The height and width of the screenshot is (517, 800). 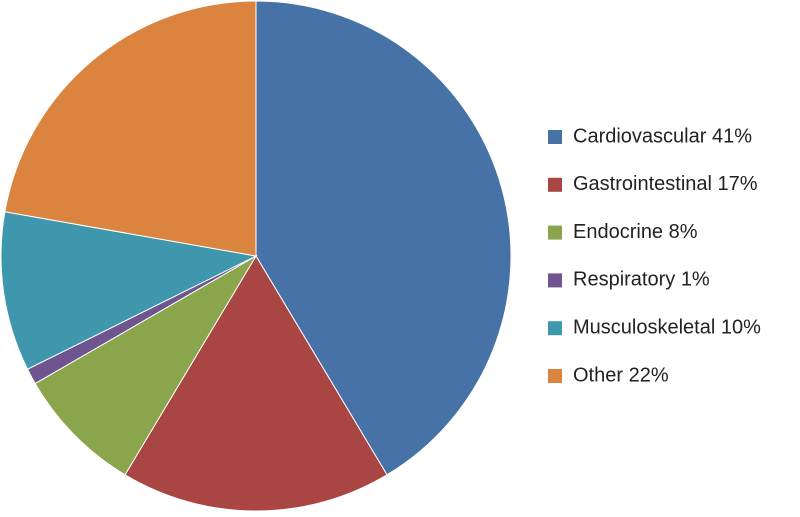 What do you see at coordinates (667, 327) in the screenshot?
I see `legend-label: Musculoskeletal 10%` at bounding box center [667, 327].